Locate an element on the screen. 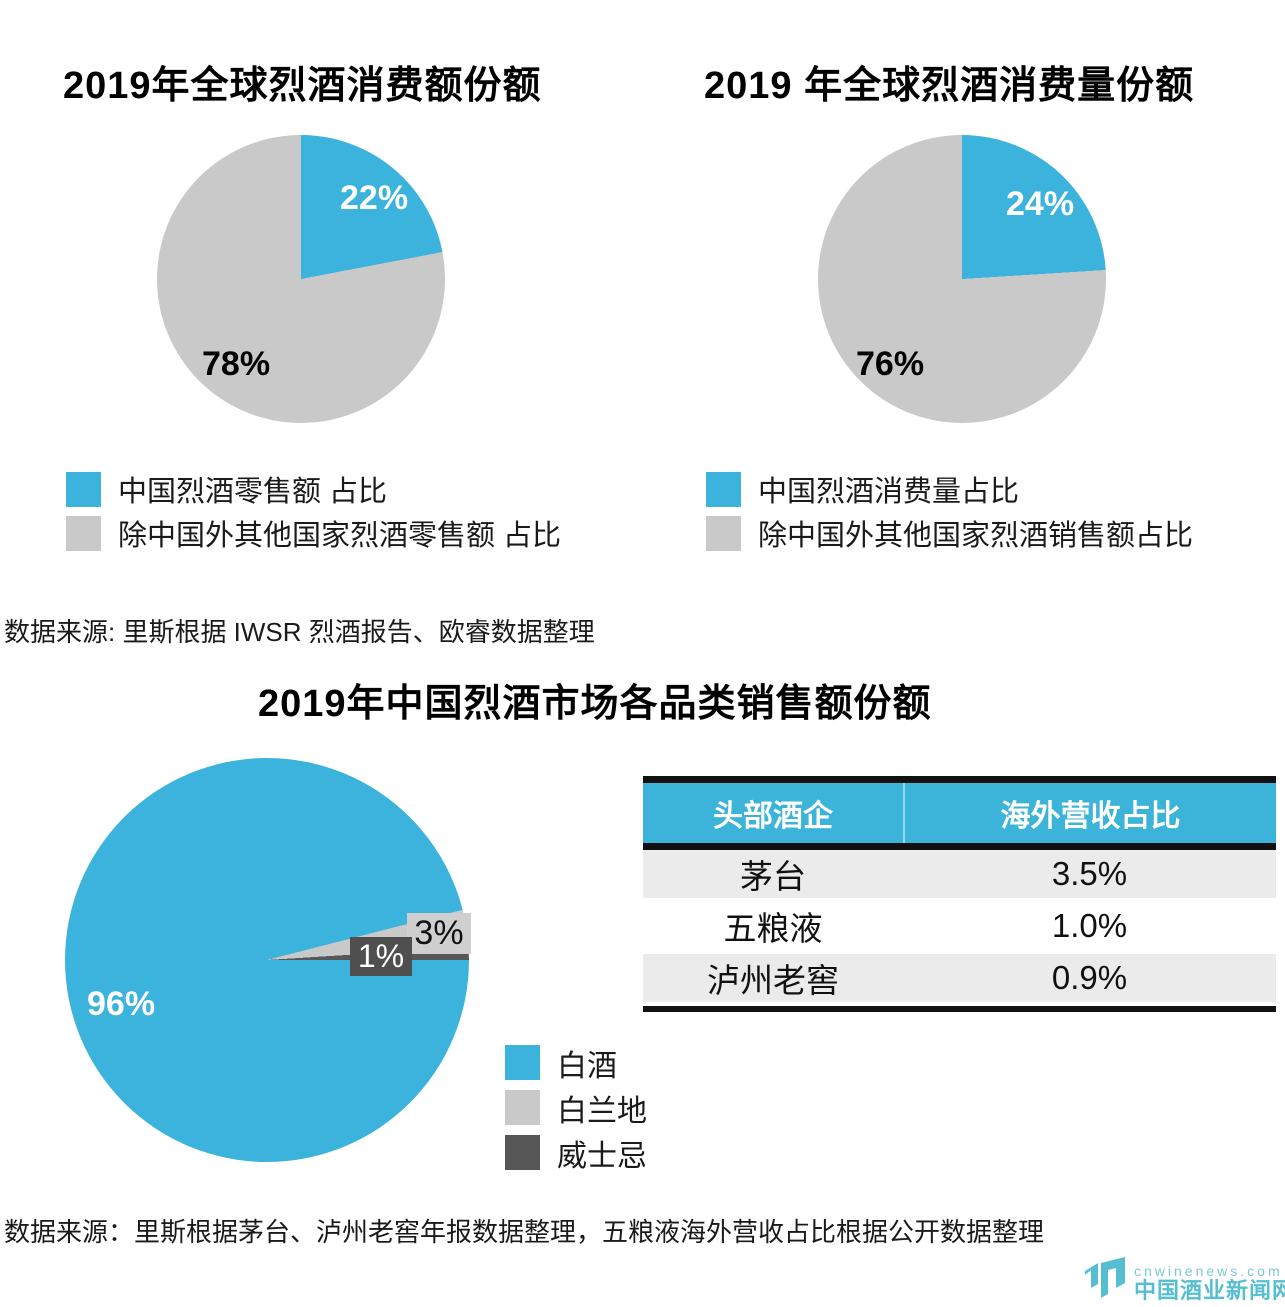  table-cell-value: 3.5% is located at coordinates (1089, 873).